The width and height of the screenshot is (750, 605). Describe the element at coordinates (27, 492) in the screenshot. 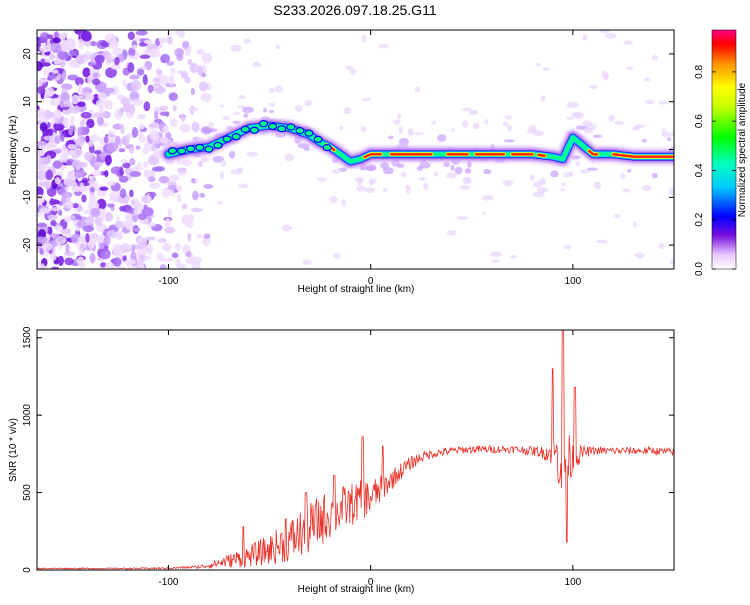

I see `snr-y-tick-label: 500` at that location.